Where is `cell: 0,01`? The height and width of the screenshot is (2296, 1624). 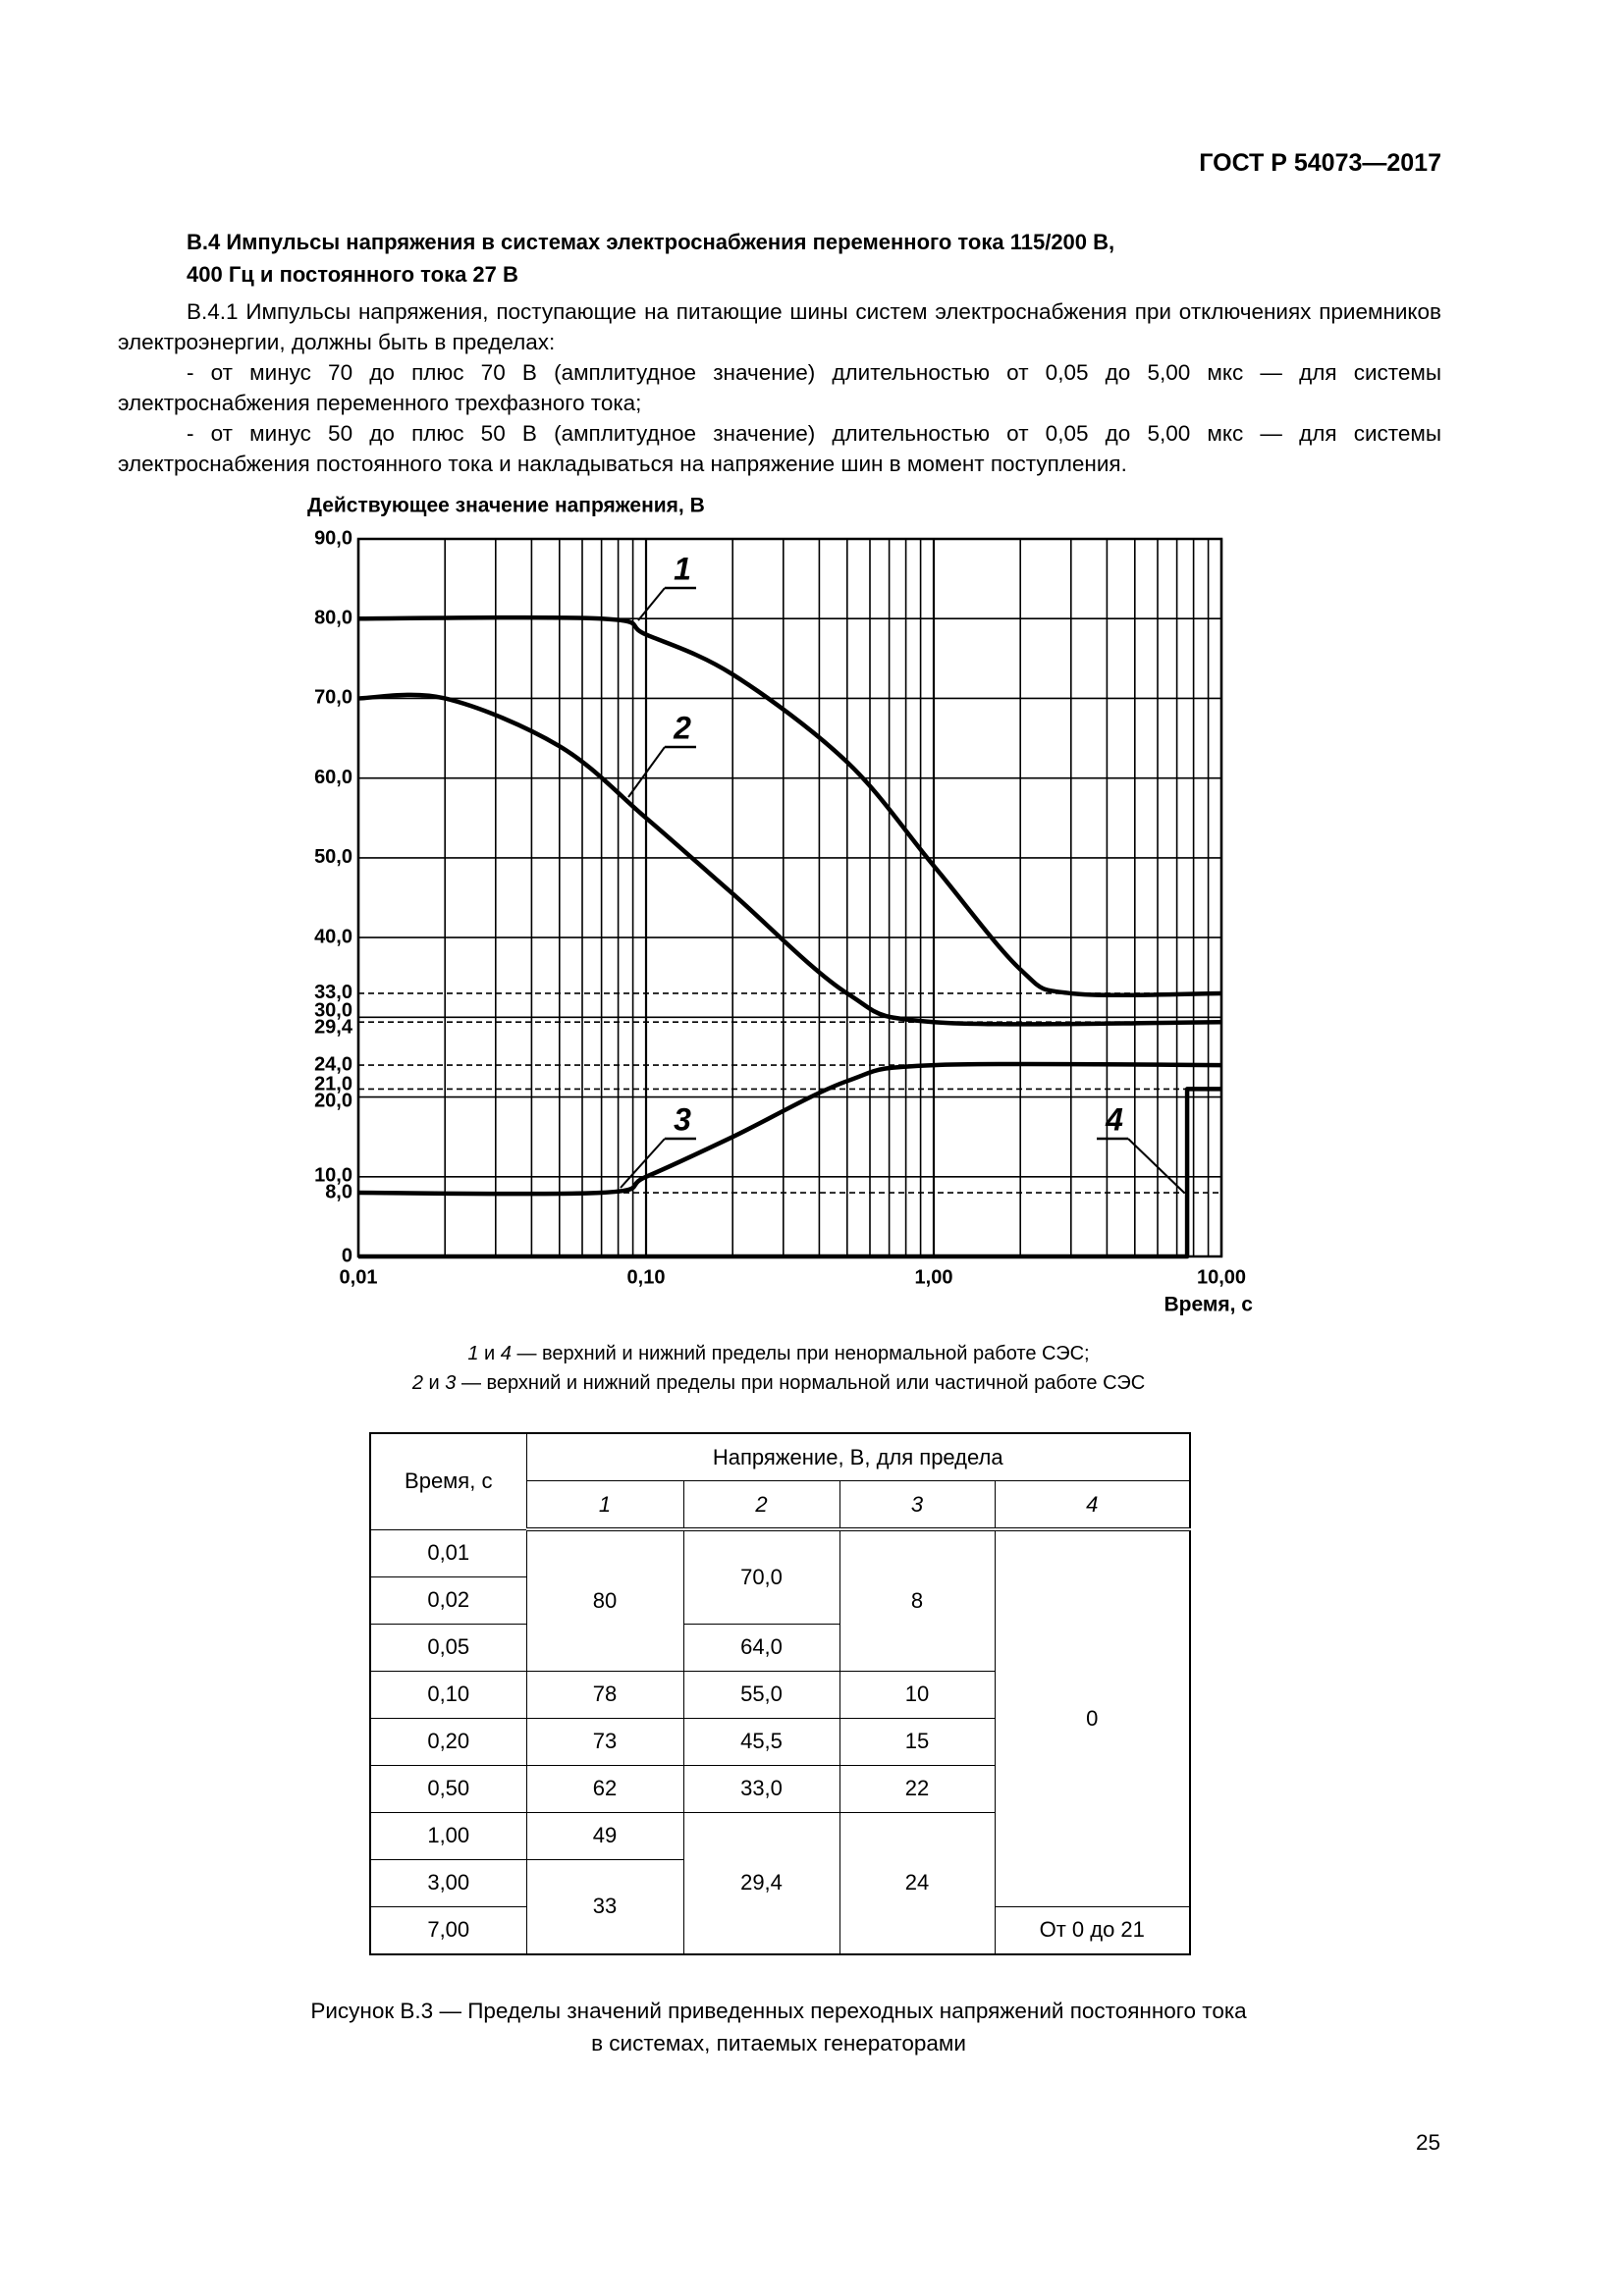
cell: 0,01 is located at coordinates (448, 1553).